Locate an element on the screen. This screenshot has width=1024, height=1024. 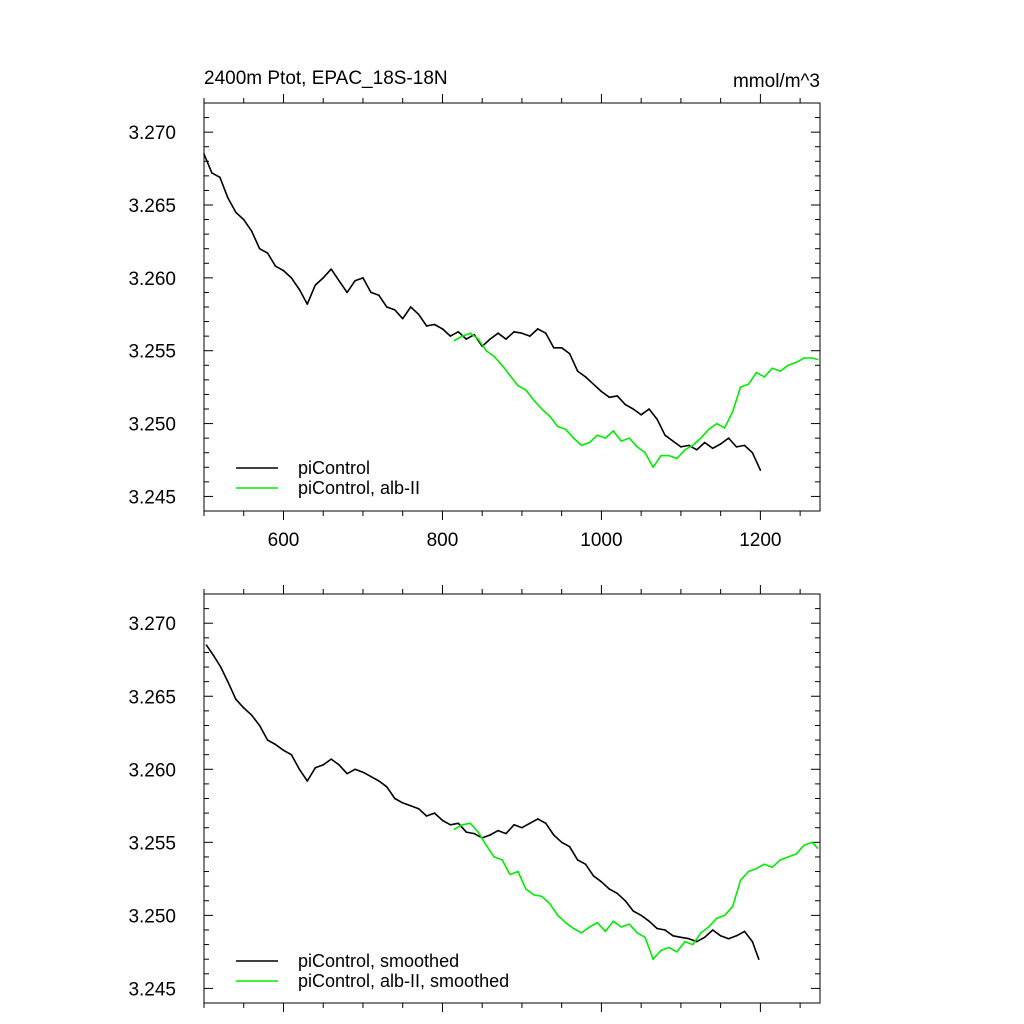
y-tick-label: 3.260 is located at coordinates (152, 279).